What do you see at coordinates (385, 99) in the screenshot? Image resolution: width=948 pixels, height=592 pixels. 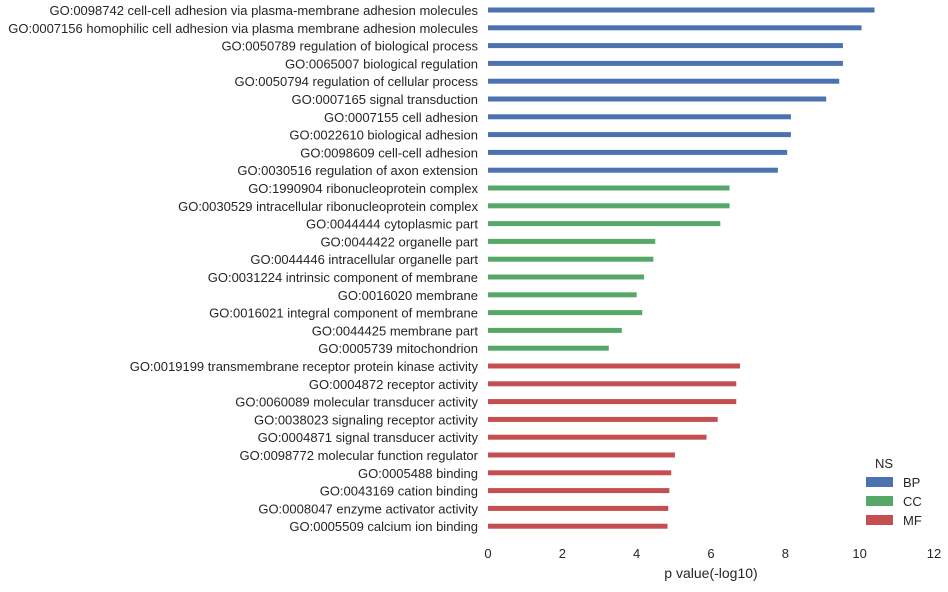 I see `category-label: GO:0007165 signal transduction` at bounding box center [385, 99].